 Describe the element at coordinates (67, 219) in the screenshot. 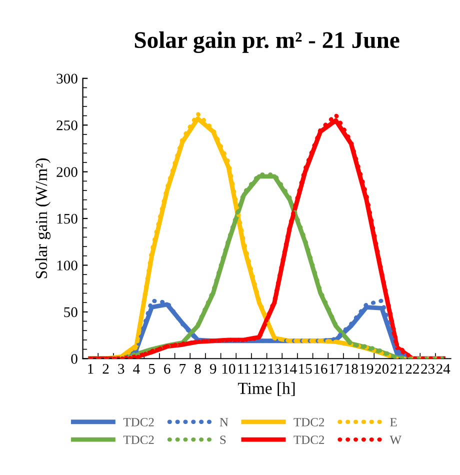

I see `y-tick-label: 150` at that location.